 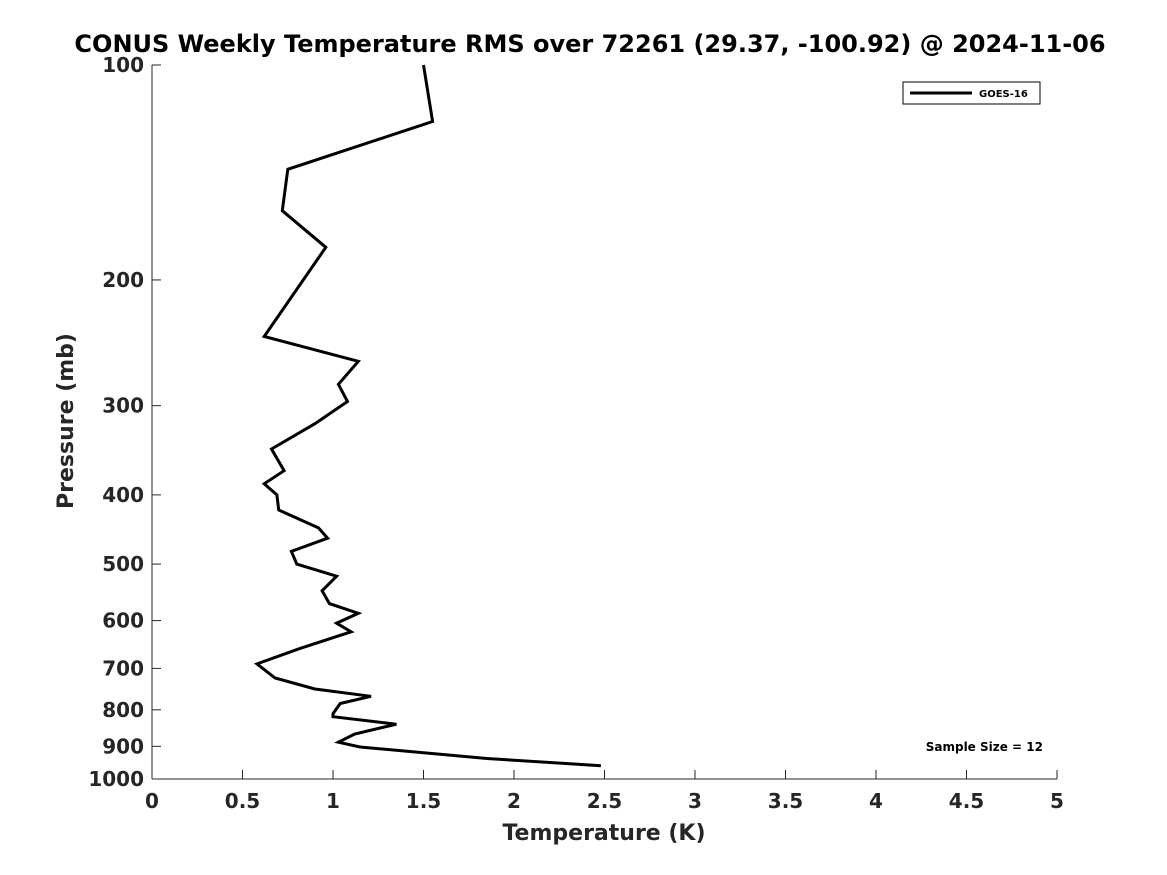 I want to click on x-tick-label: 0, so click(x=152, y=801).